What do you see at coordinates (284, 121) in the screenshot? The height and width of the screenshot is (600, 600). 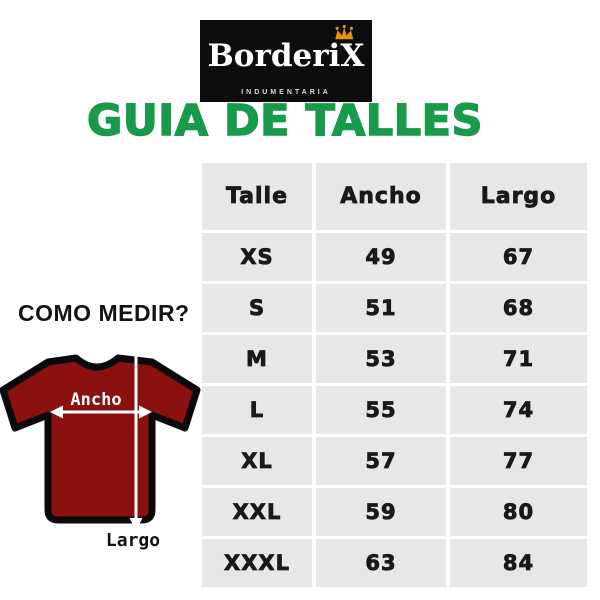 I see `page-title: GUIA DE TALLES` at bounding box center [284, 121].